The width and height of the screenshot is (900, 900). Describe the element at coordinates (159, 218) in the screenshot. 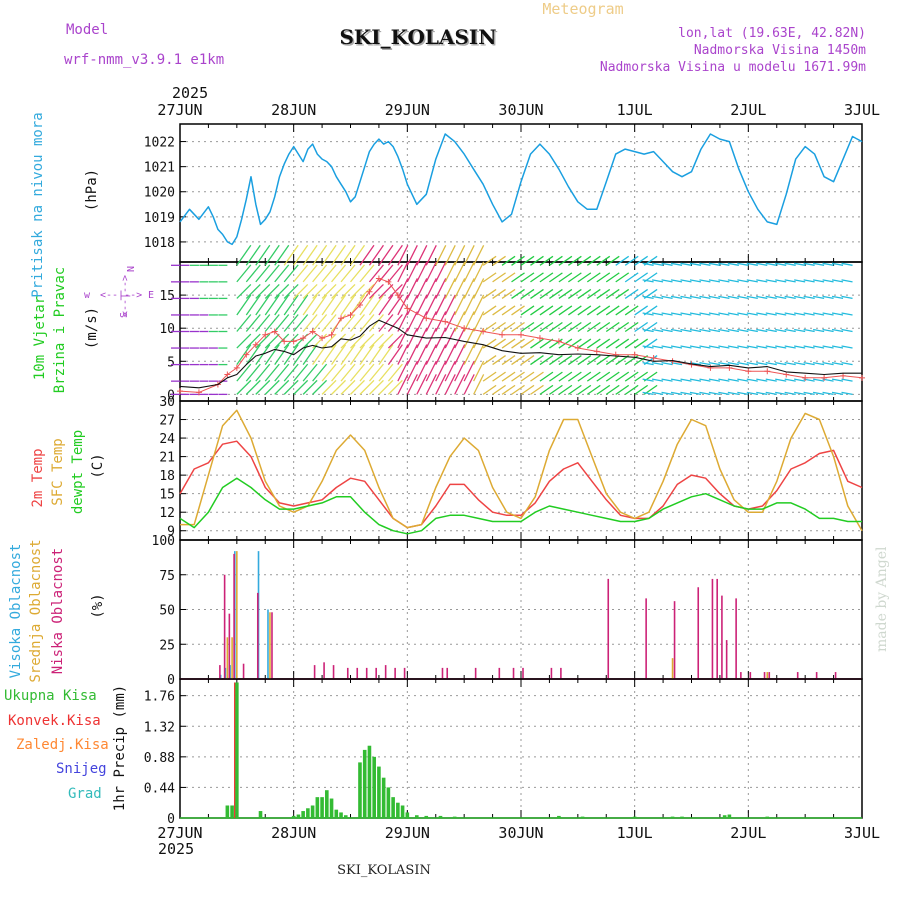

I see `y-tick-label: 1019` at that location.